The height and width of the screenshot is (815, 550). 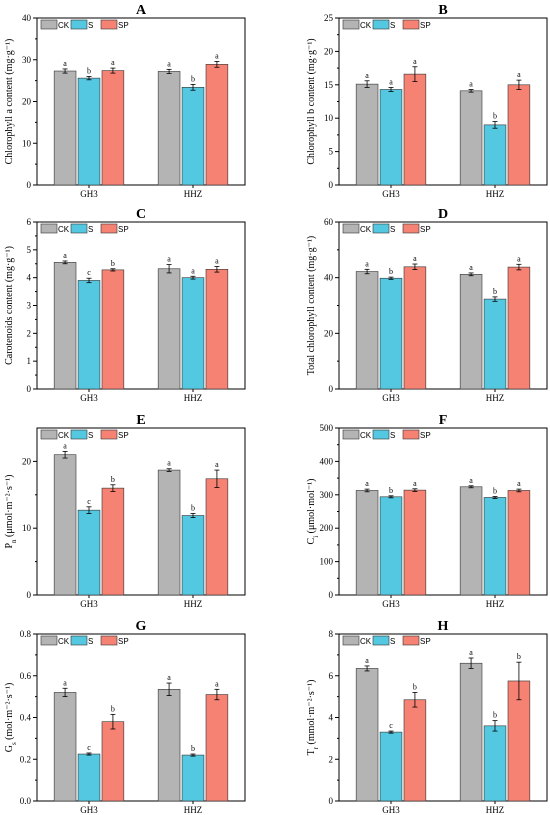 What do you see at coordinates (313, 718) in the screenshot?
I see `y-axis-label: Tr (mmol·m⁻²·s⁻¹)` at bounding box center [313, 718].